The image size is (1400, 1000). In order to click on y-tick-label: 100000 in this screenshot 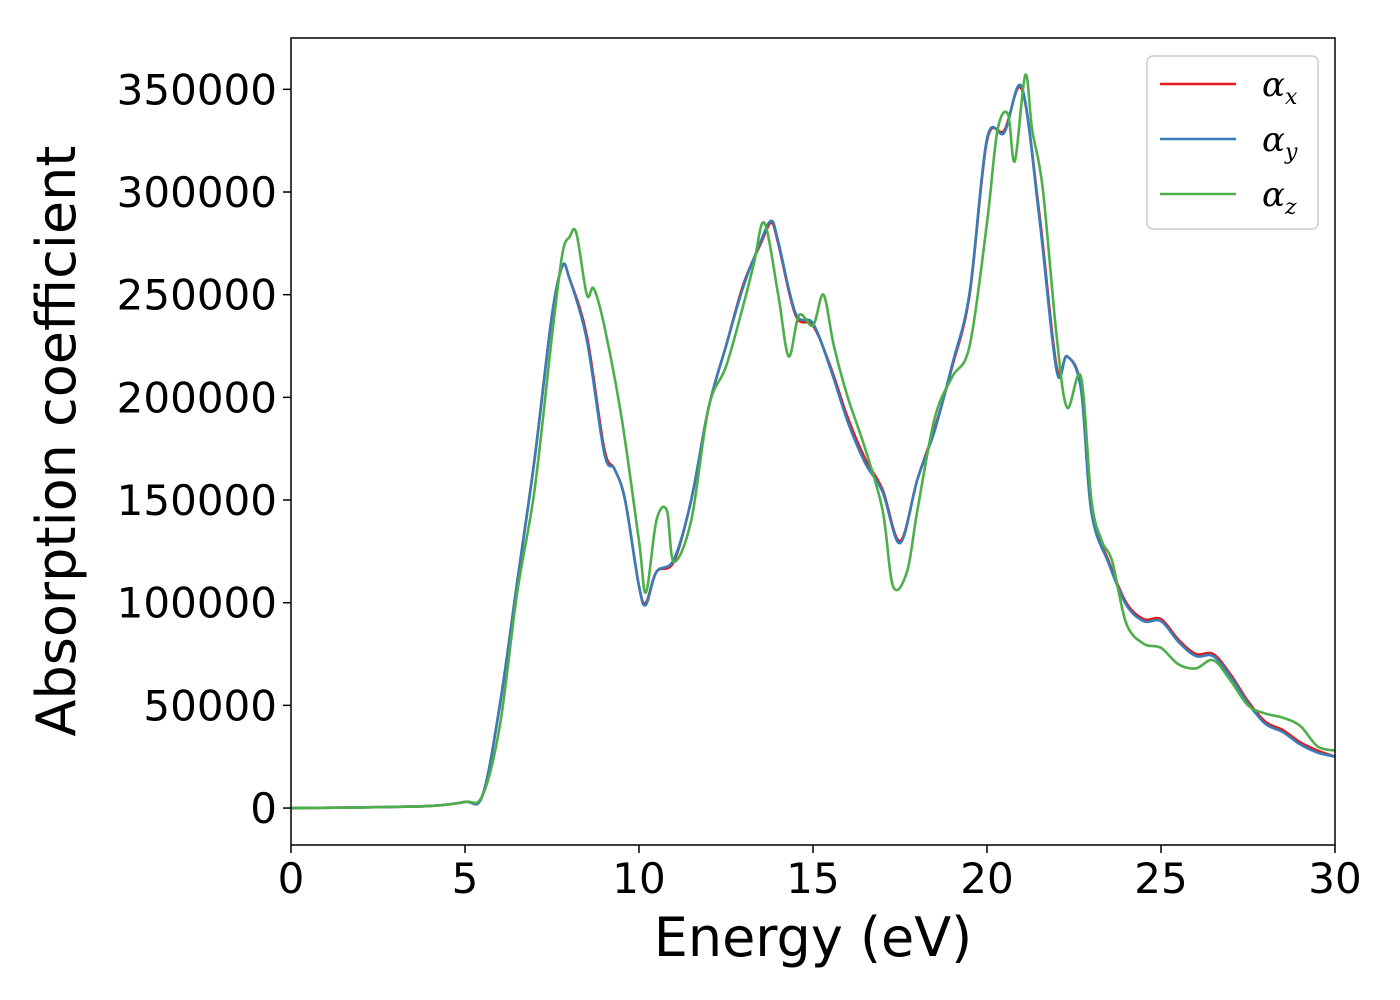, I will do `click(197, 603)`.